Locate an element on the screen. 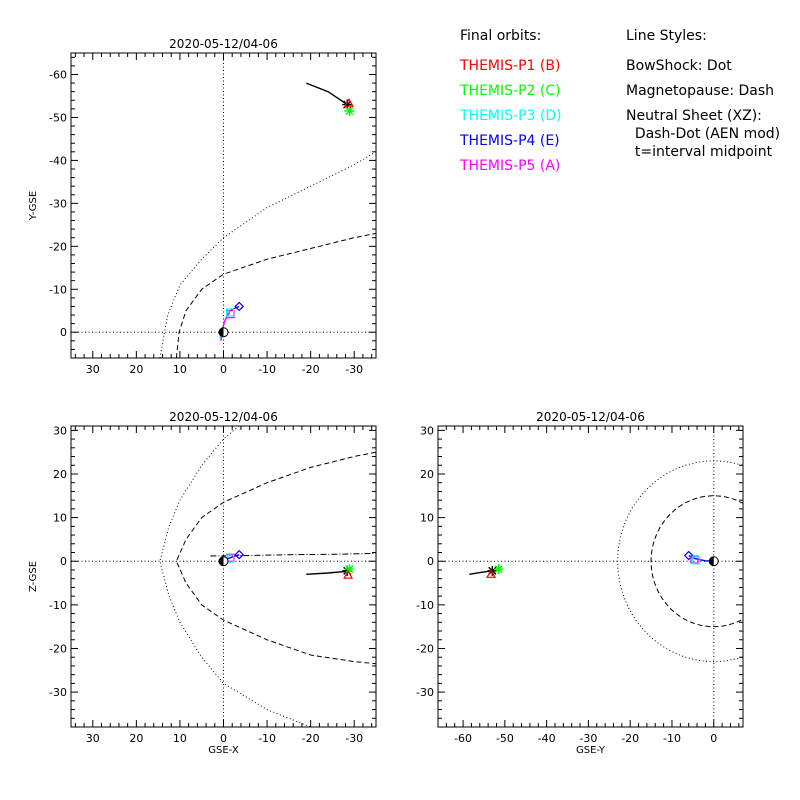 Image resolution: width=800 pixels, height=800 pixels. y-tick-label: -60 is located at coordinates (58, 74).